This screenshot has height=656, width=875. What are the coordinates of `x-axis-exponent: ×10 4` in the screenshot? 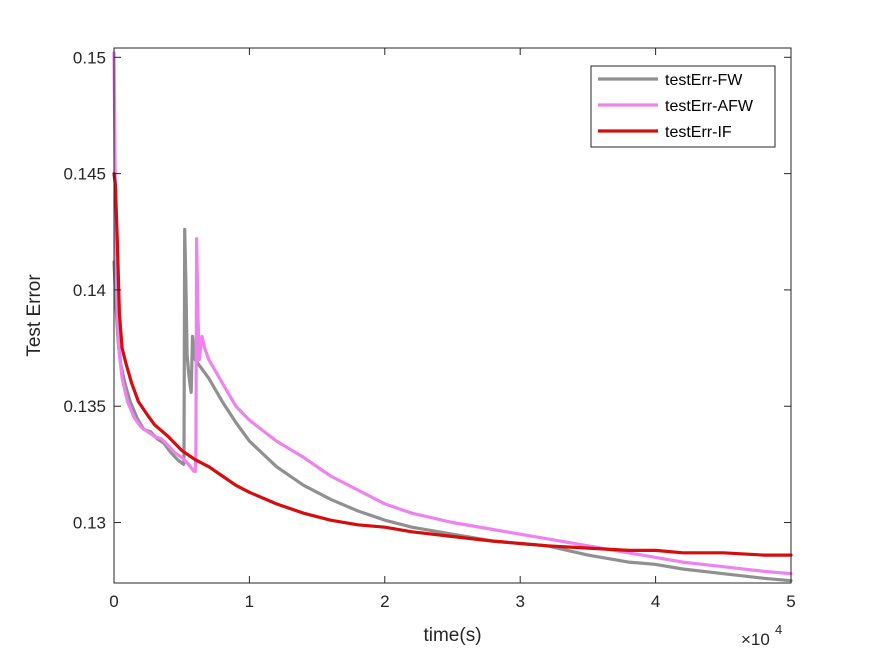 It's located at (761, 635).